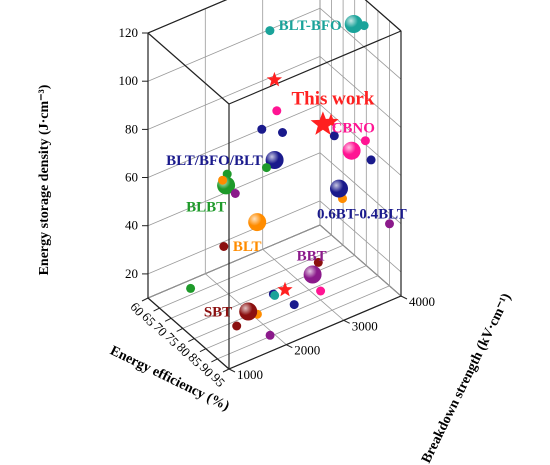 The image size is (550, 465). I want to click on label-this-work: This work, so click(332, 98).